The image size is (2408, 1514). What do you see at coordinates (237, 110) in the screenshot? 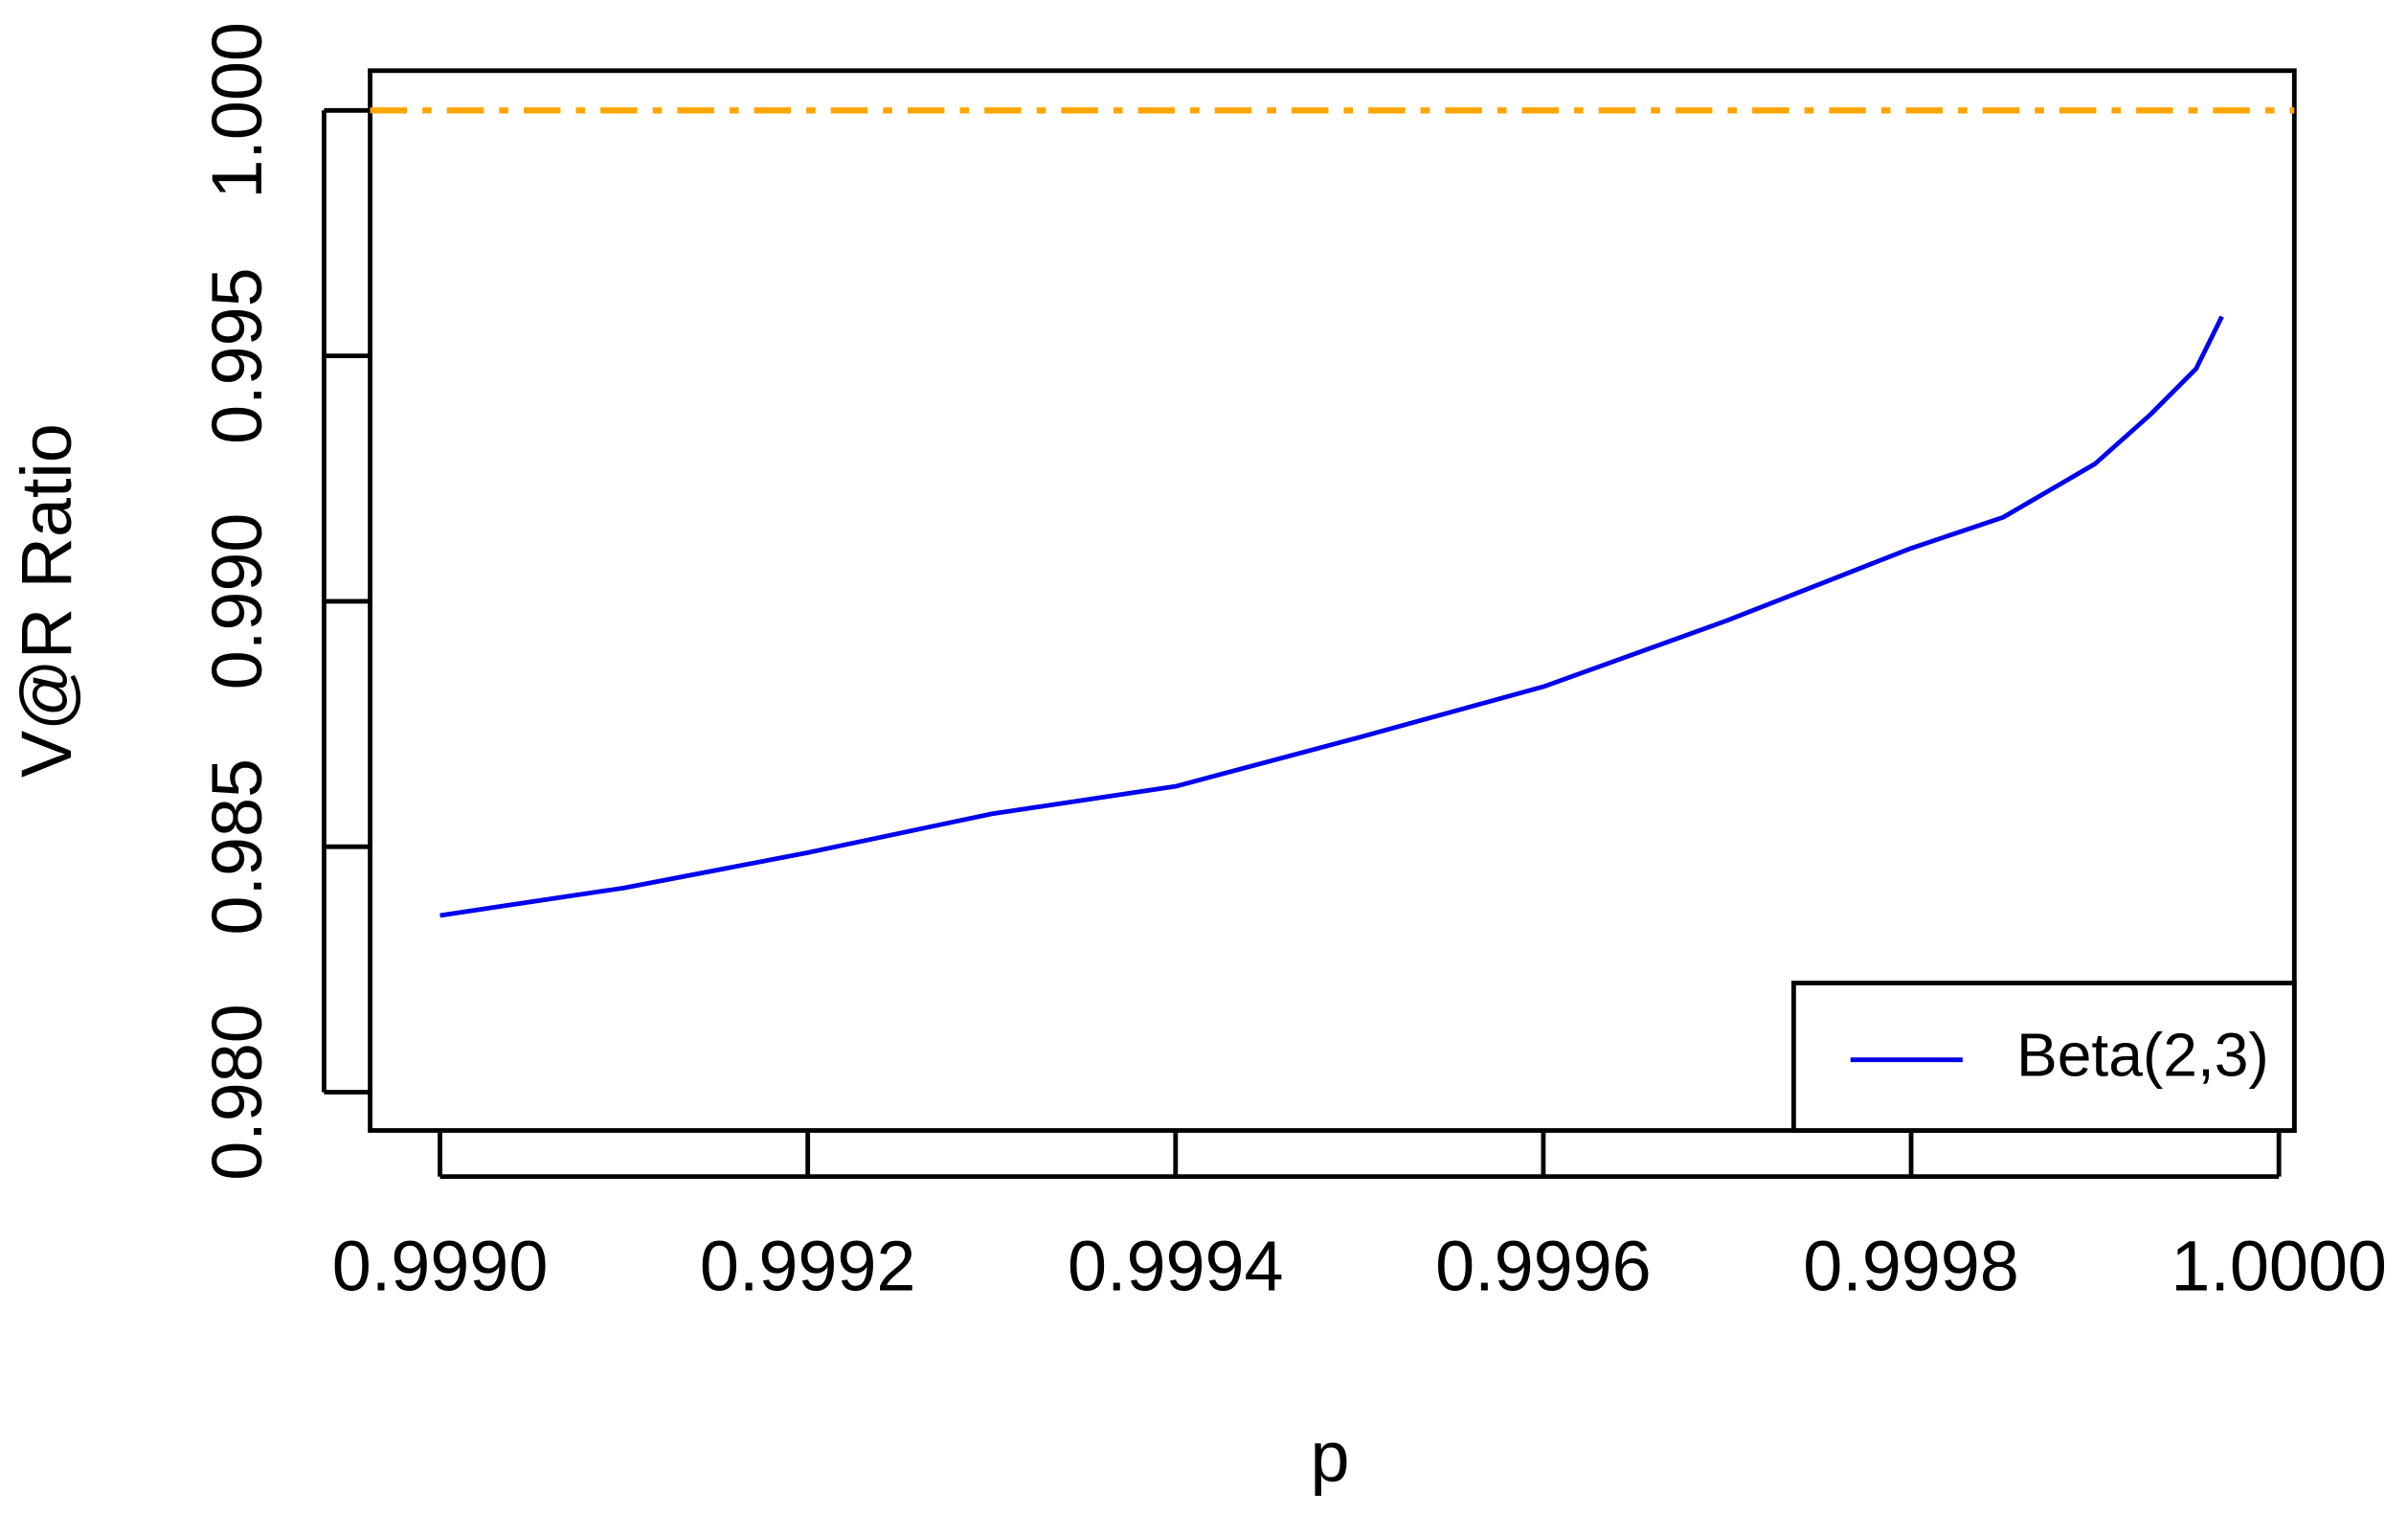
I see `y-tick-label: 1.000` at bounding box center [237, 110].